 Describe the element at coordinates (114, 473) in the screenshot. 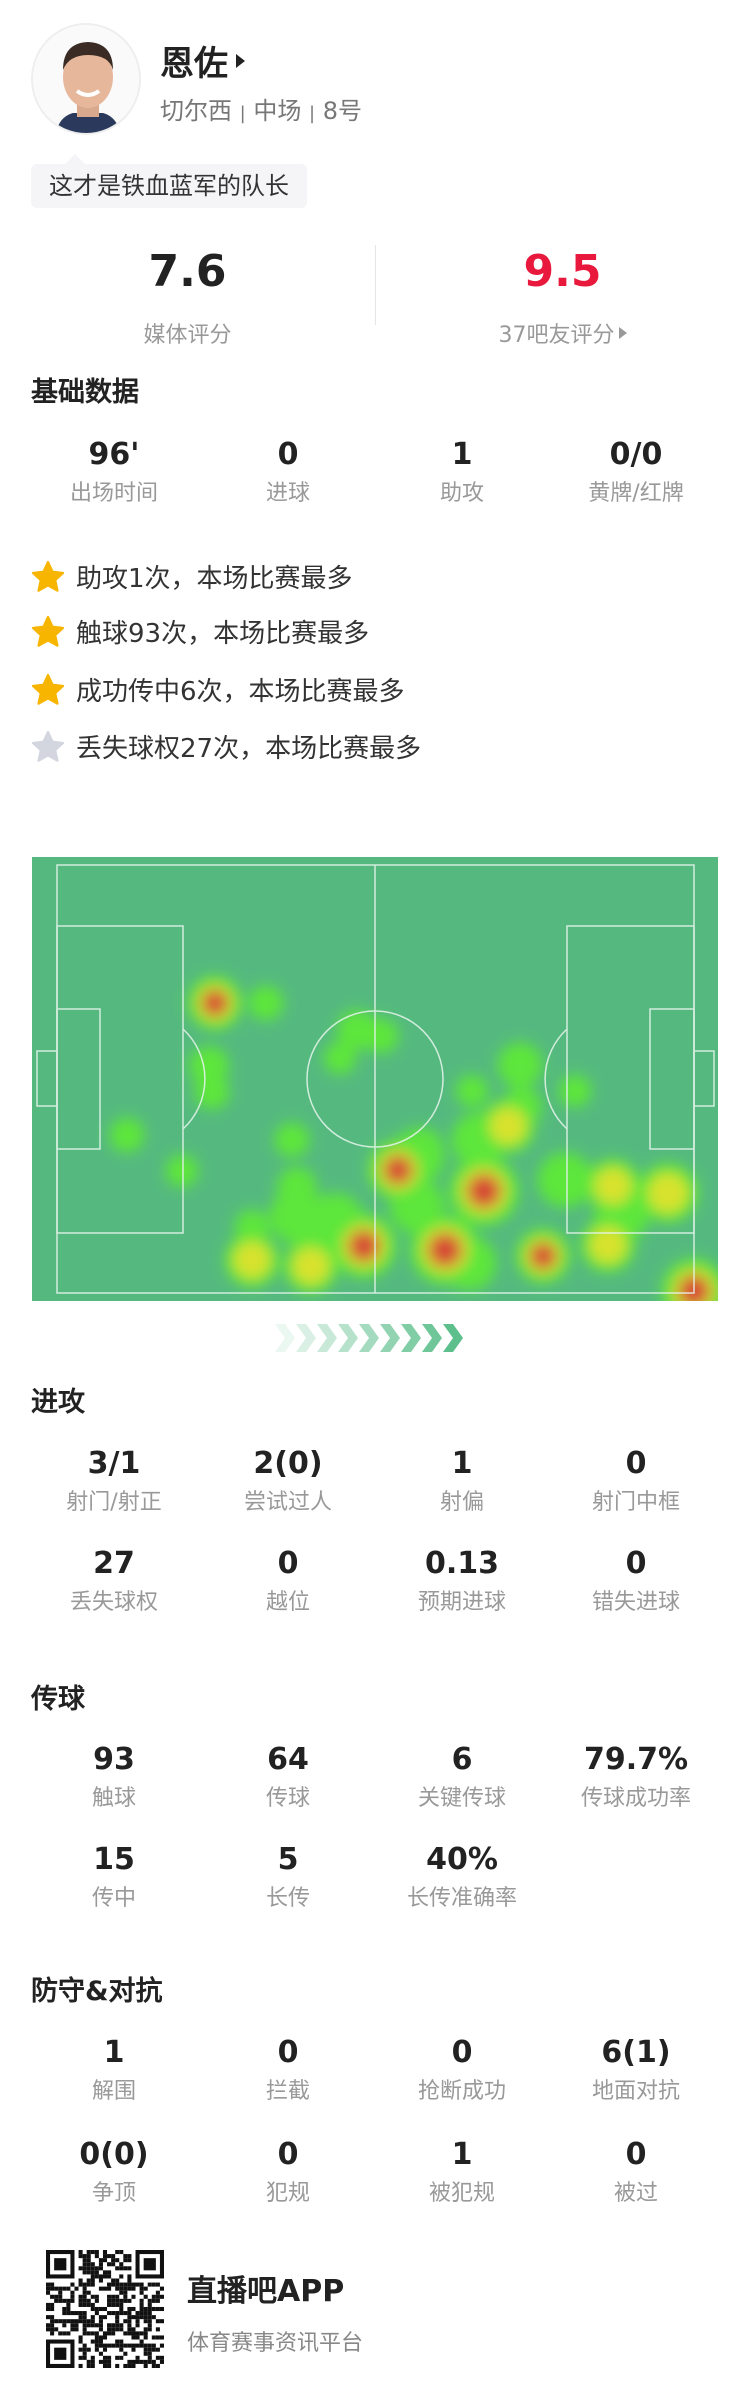

I see `stat-item: 96' 出场时间` at that location.